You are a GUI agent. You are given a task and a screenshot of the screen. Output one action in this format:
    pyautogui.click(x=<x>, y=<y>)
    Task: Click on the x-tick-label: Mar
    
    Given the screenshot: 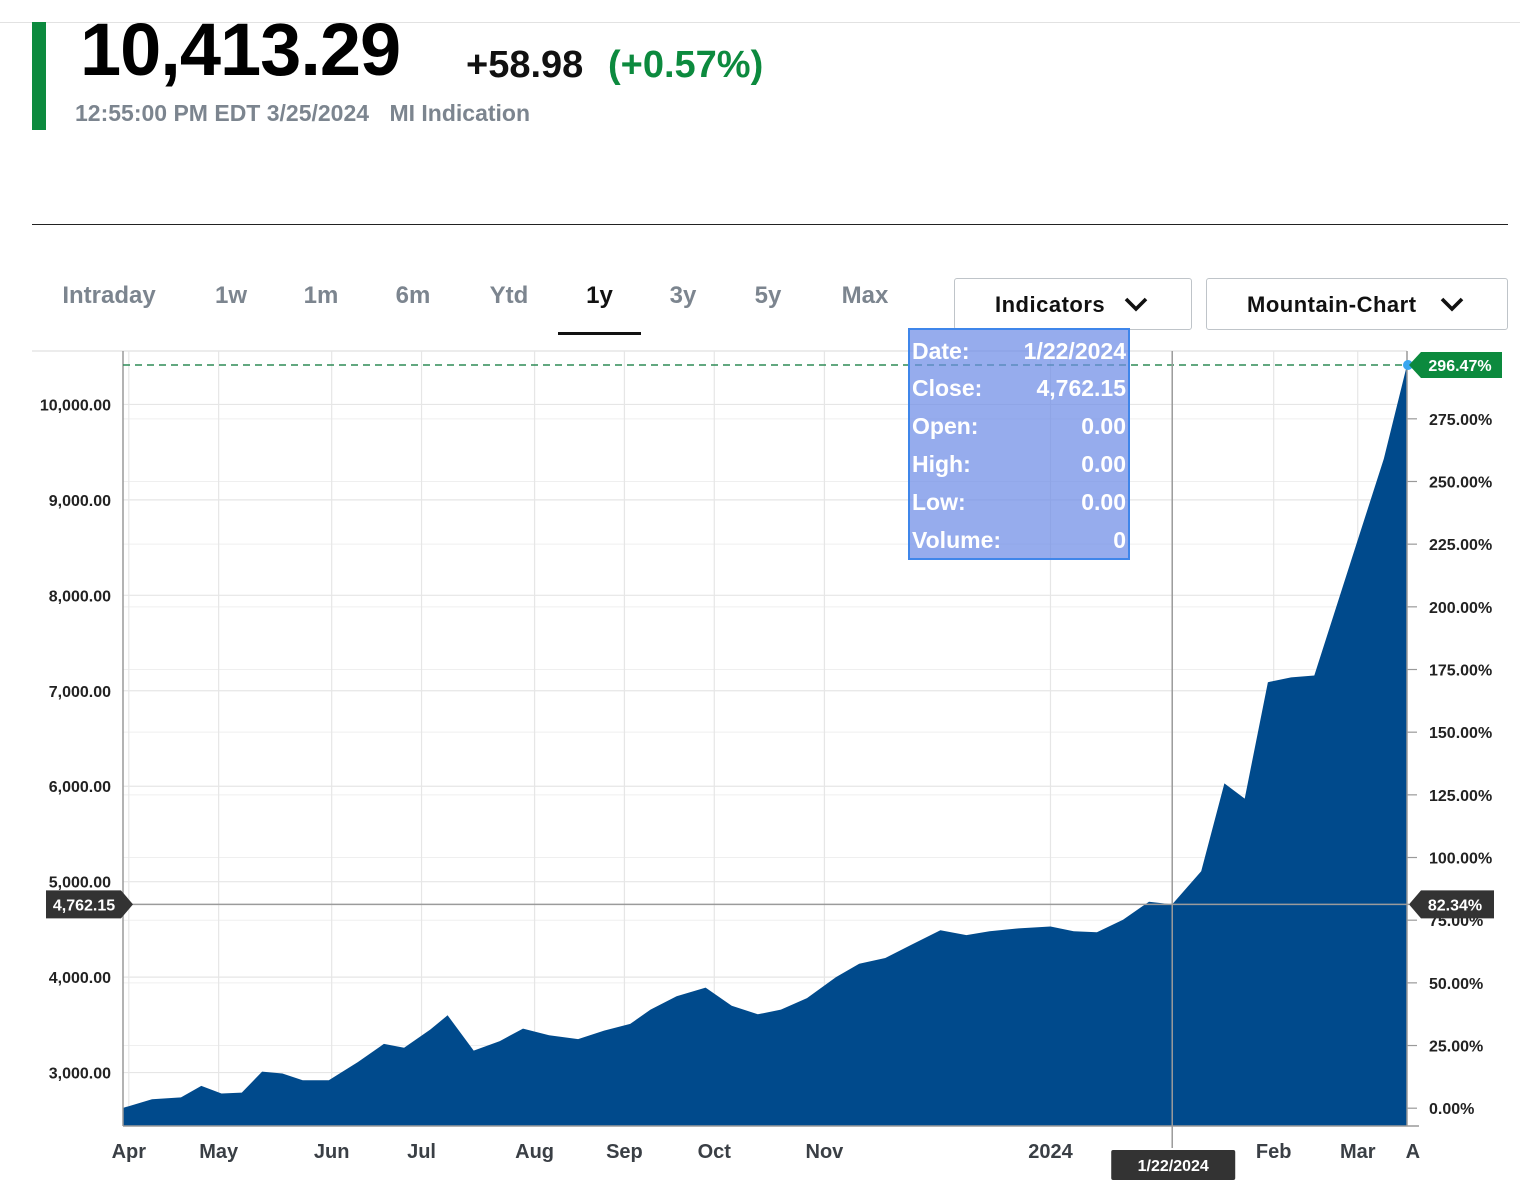 What is the action you would take?
    pyautogui.click(x=1358, y=1152)
    